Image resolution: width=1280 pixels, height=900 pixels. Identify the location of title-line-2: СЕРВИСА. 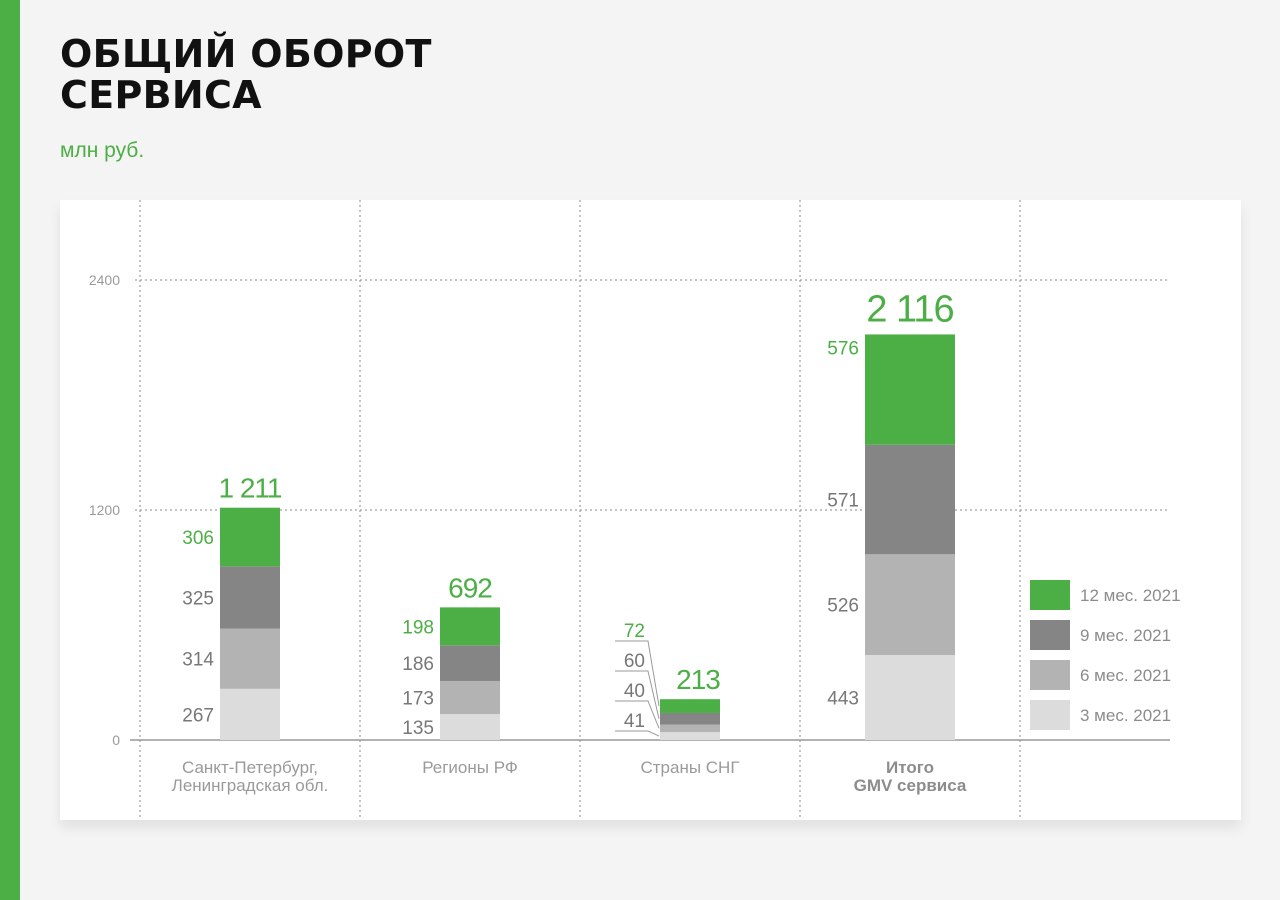
(161, 95).